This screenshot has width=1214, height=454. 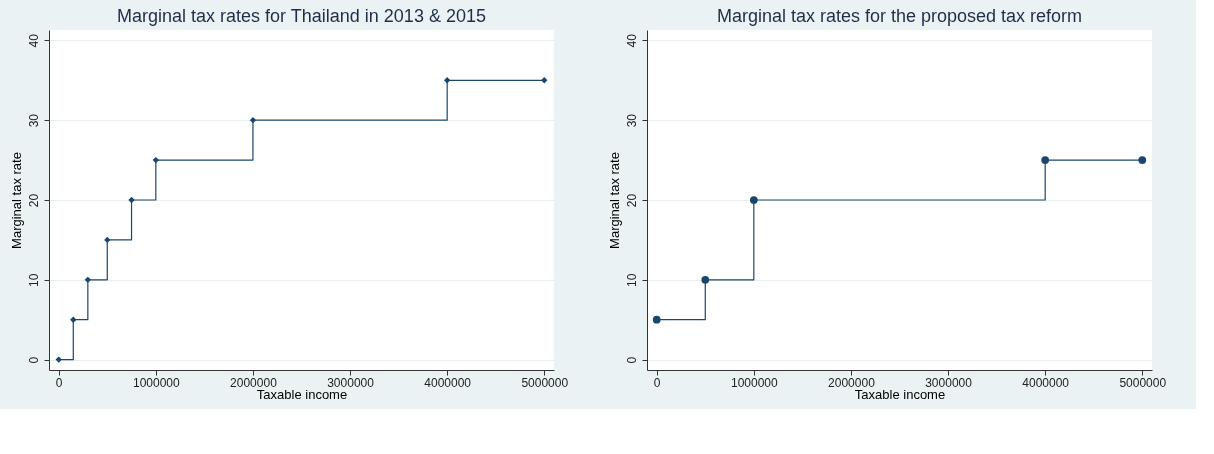 I want to click on chart-title: Marginal tax rates for the proposed tax reform, so click(x=899, y=16).